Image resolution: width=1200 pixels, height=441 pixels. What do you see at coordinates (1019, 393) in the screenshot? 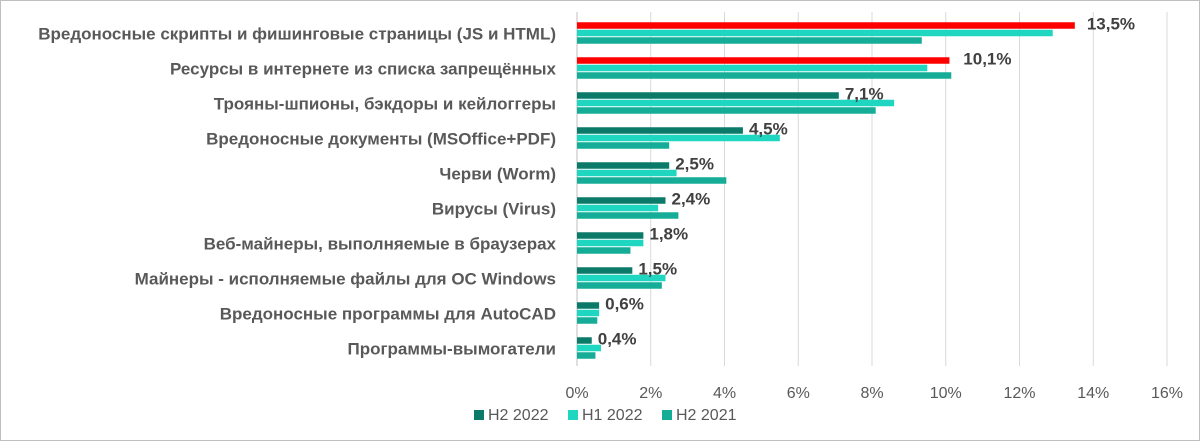
I see `x-tick-label-12: 12%` at bounding box center [1019, 393].